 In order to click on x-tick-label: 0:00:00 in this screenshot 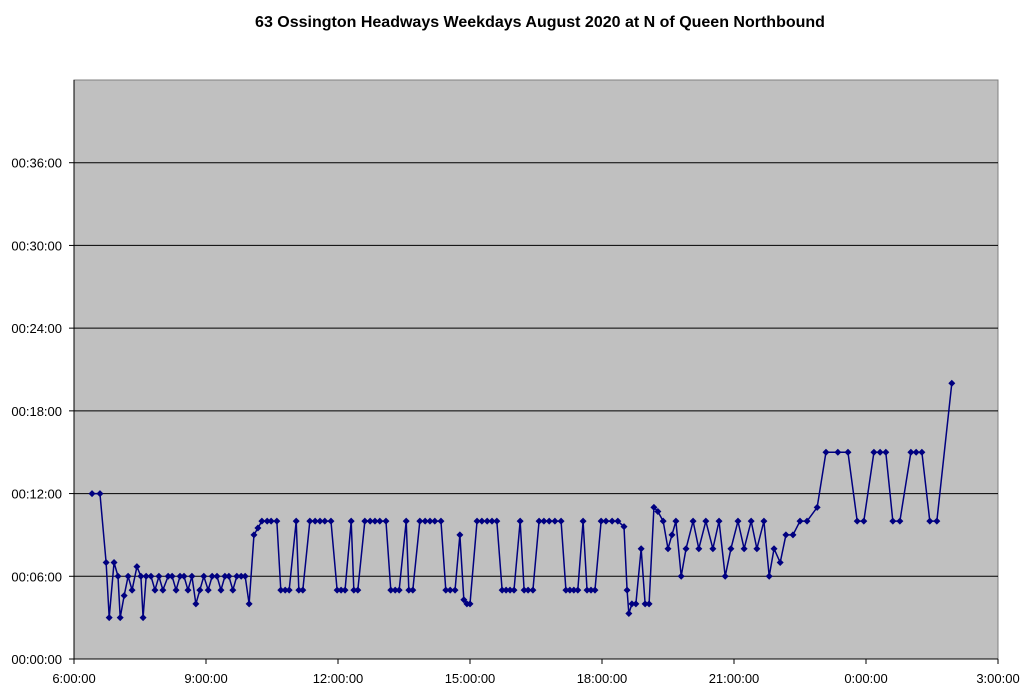, I will do `click(865, 678)`.